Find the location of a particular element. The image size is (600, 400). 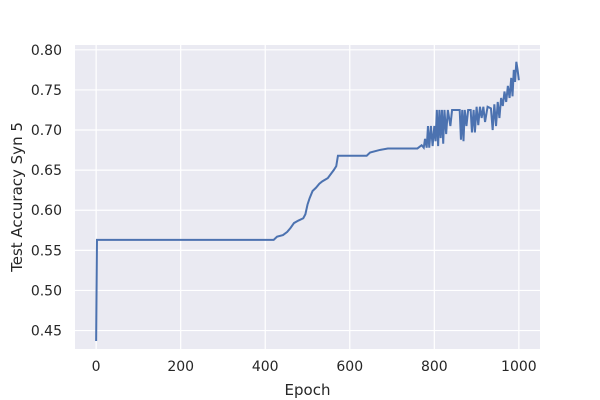

y-tick-label: 0.60 is located at coordinates (46, 211).